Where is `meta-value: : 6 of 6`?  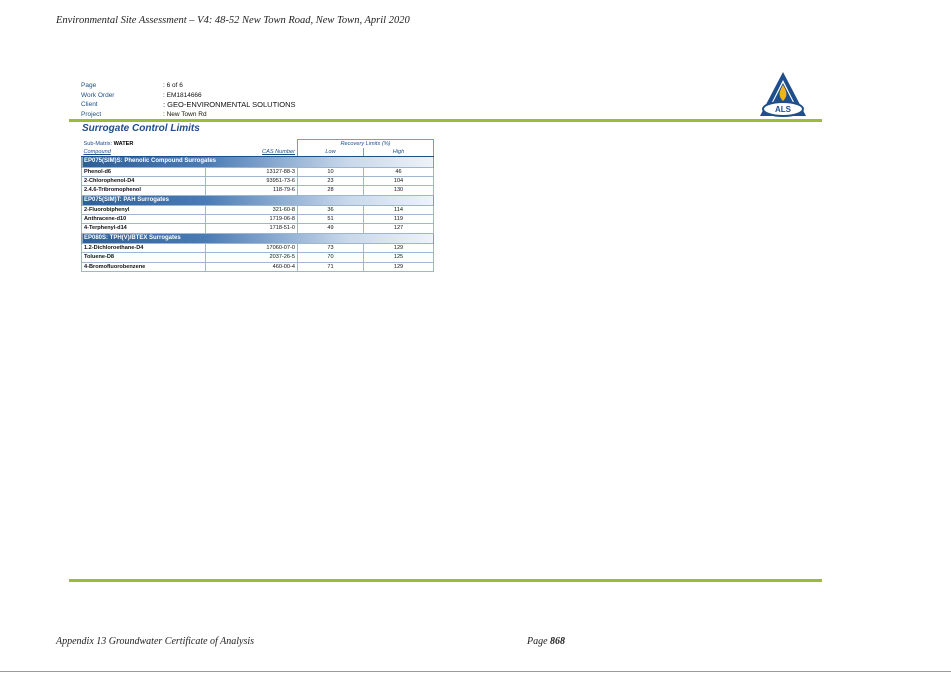
meta-value: : 6 of 6 is located at coordinates (173, 85).